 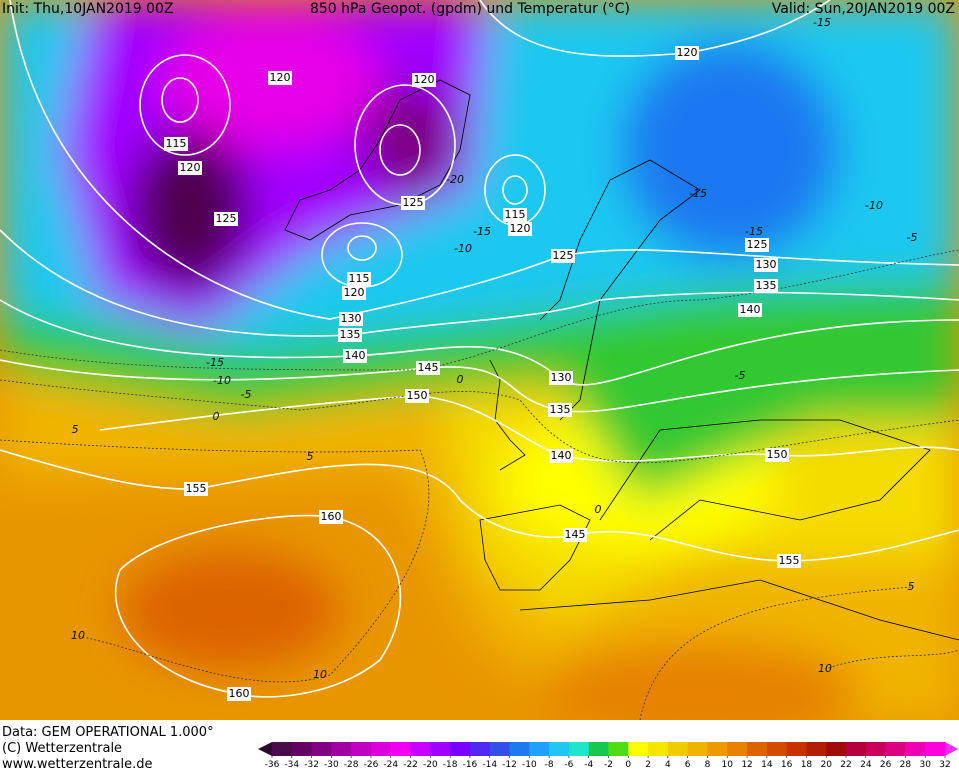 What do you see at coordinates (886, 765) in the screenshot?
I see `colorbar-tick-label: 26` at bounding box center [886, 765].